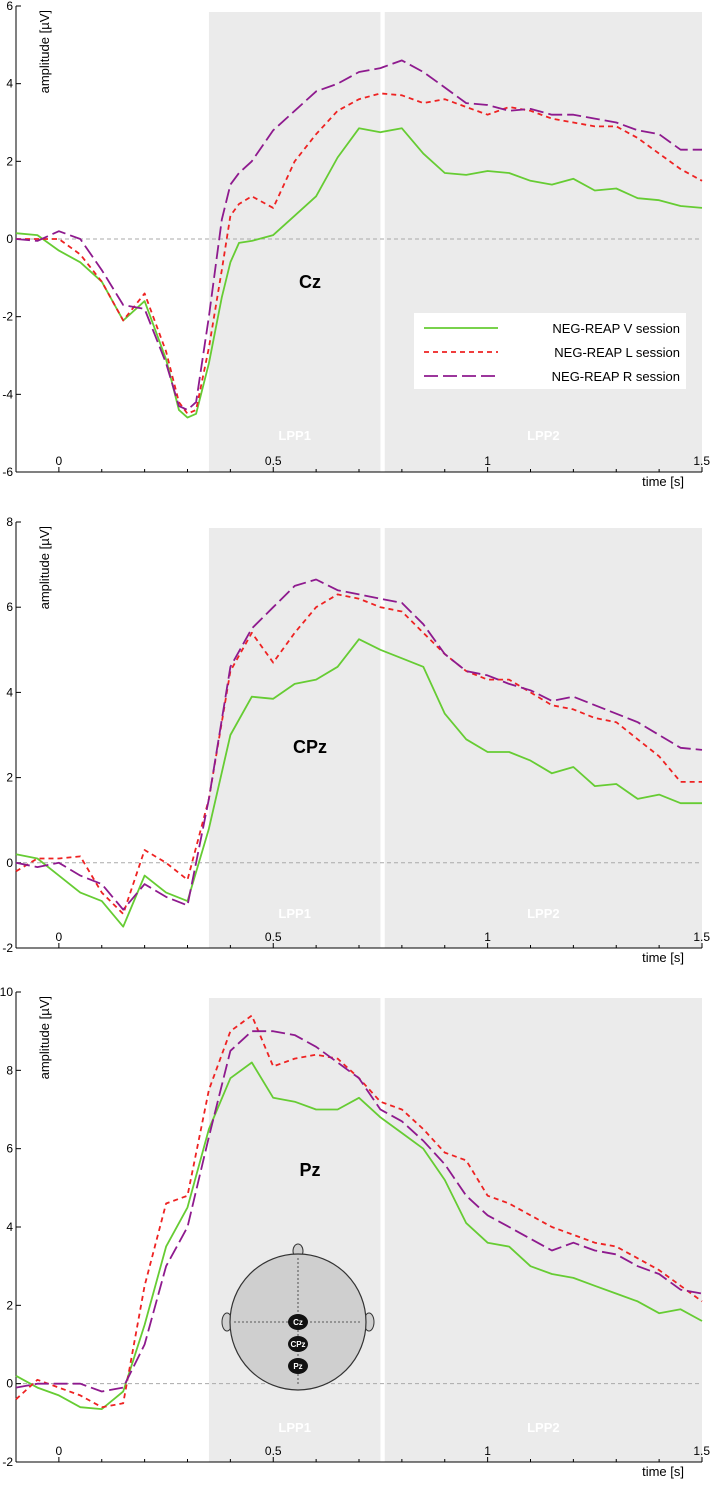  What do you see at coordinates (616, 328) in the screenshot?
I see `legend-entry: NEG-REAP V session` at bounding box center [616, 328].